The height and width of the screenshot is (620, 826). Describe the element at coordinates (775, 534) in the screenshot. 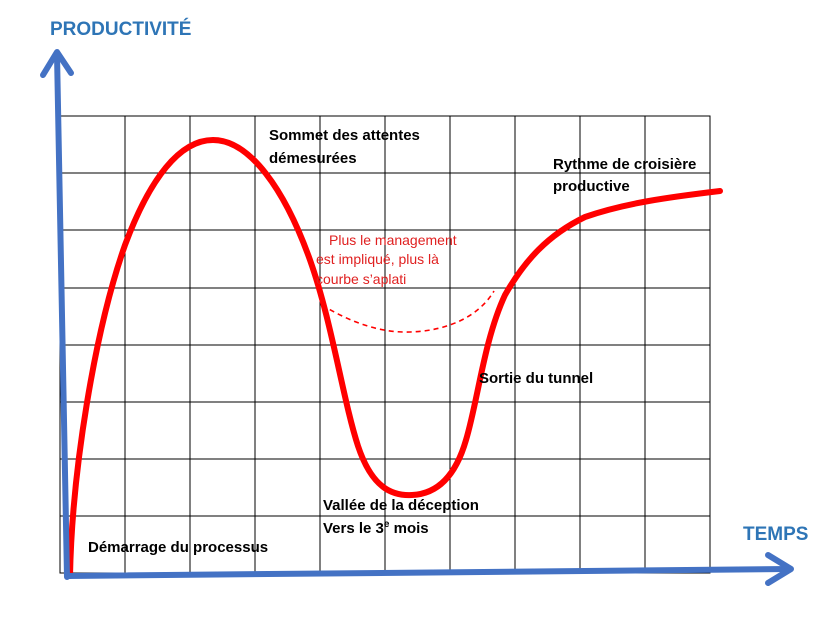

I see `x-axis-title: TEMPS` at that location.